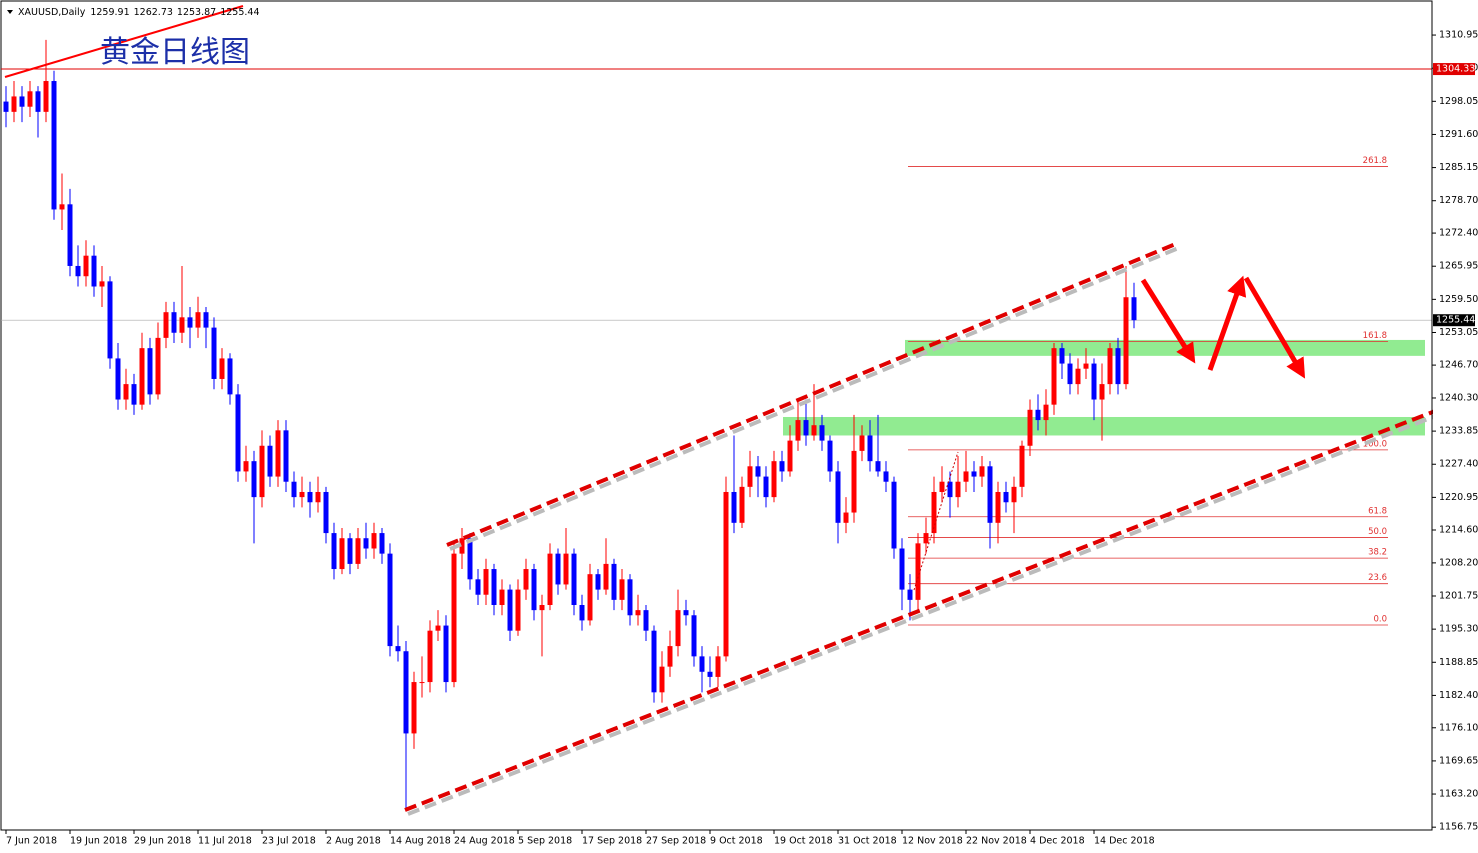  Describe the element at coordinates (1458, 794) in the screenshot. I see `y-tick-label: 1163.20` at that location.